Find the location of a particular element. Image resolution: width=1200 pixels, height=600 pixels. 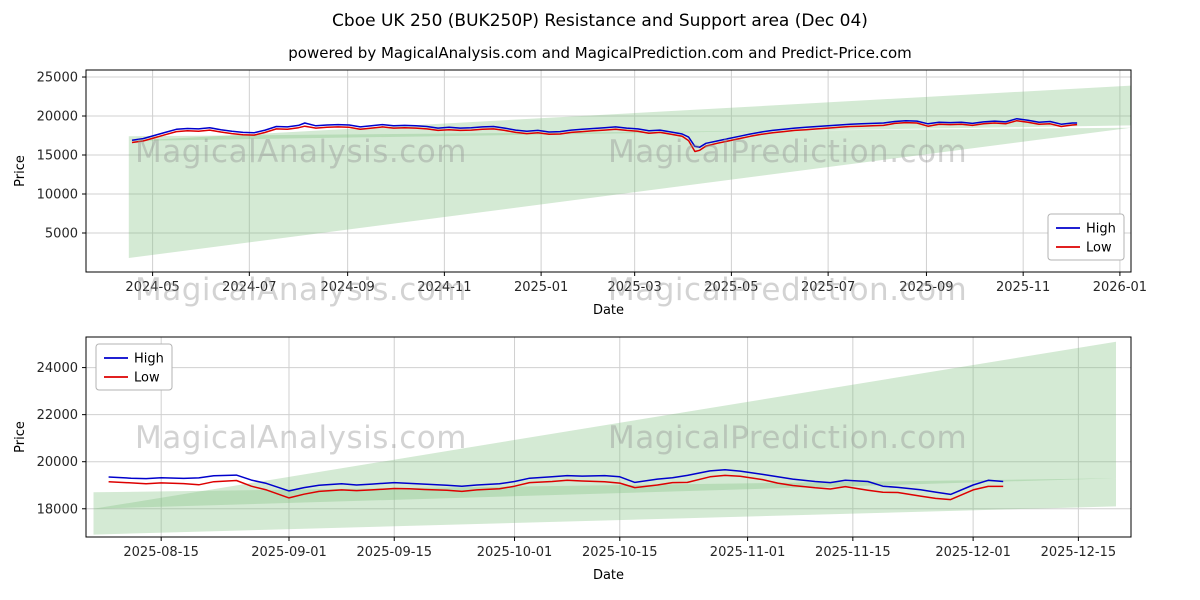

y-tick-label: 15000 is located at coordinates (57, 156).